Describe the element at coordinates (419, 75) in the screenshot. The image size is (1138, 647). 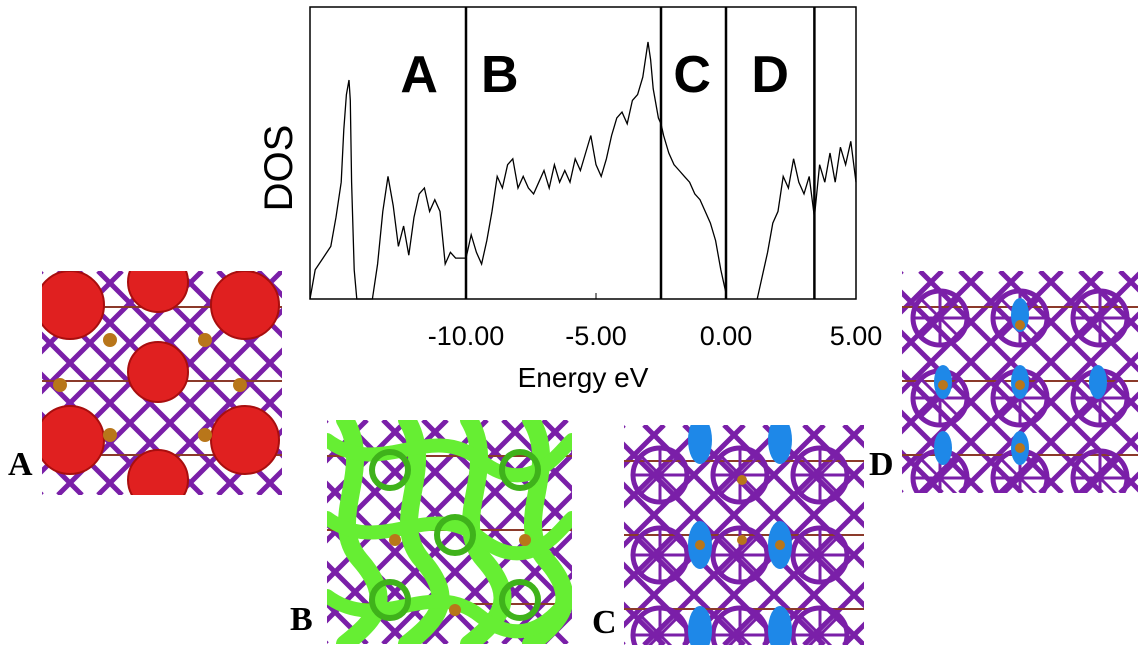
I see `region-label: A` at that location.